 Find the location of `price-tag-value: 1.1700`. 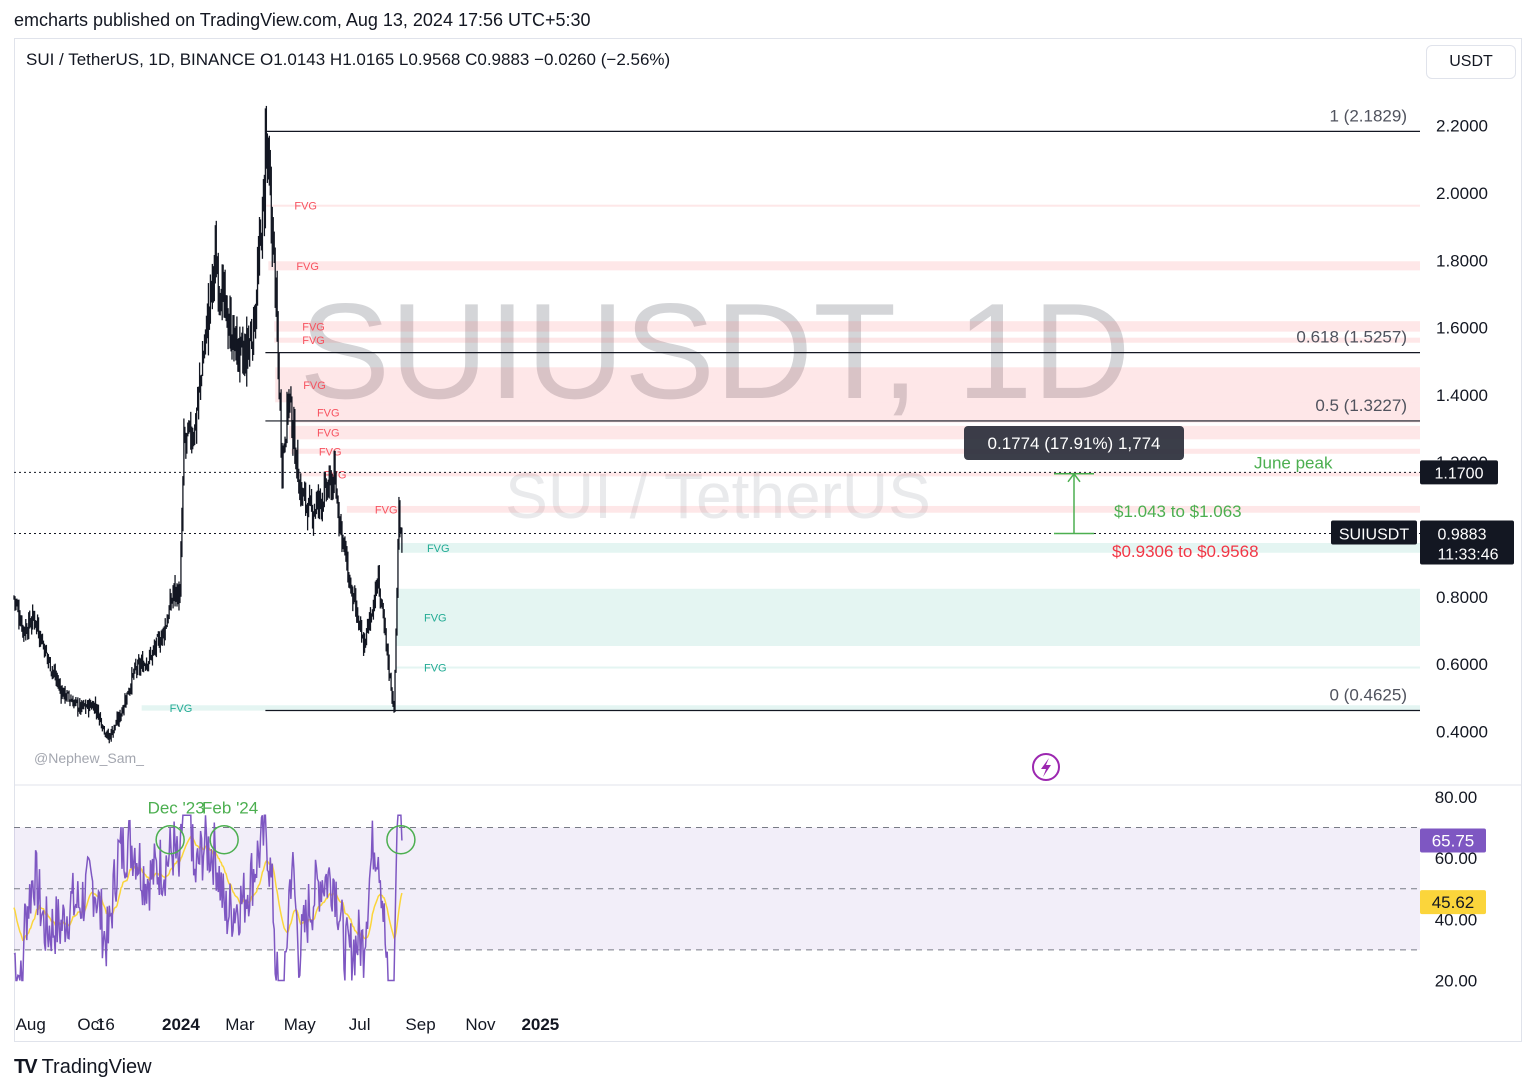

price-tag-value: 1.1700 is located at coordinates (1459, 473).